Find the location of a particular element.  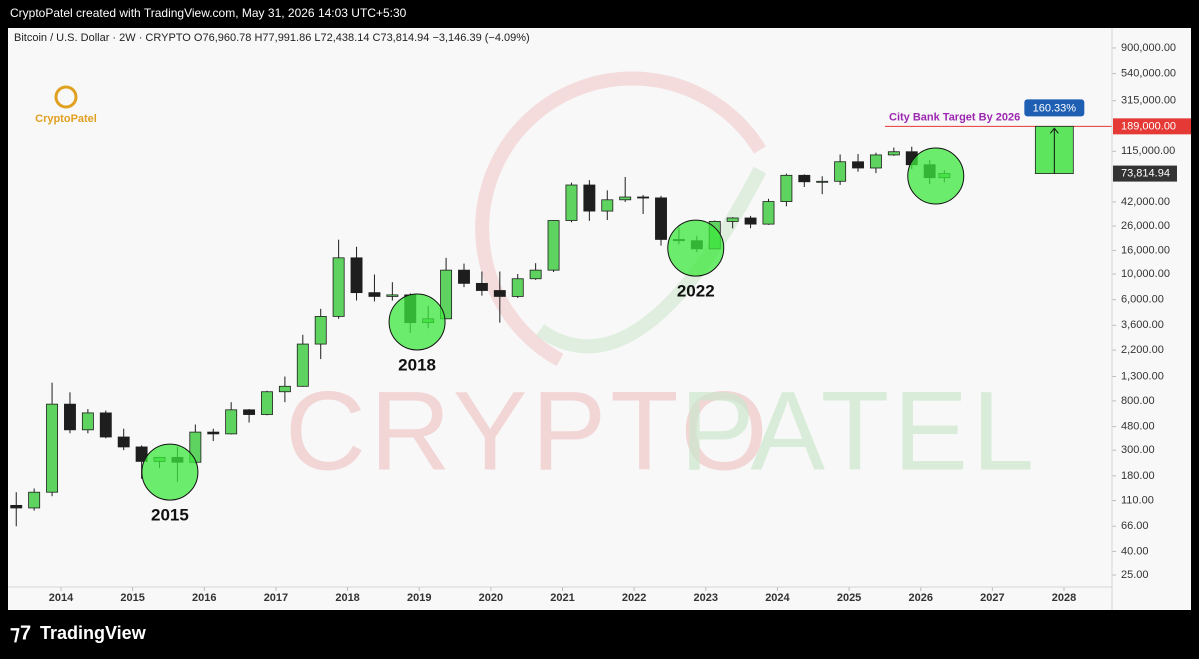

projection-label: 160.33% is located at coordinates (1055, 108).